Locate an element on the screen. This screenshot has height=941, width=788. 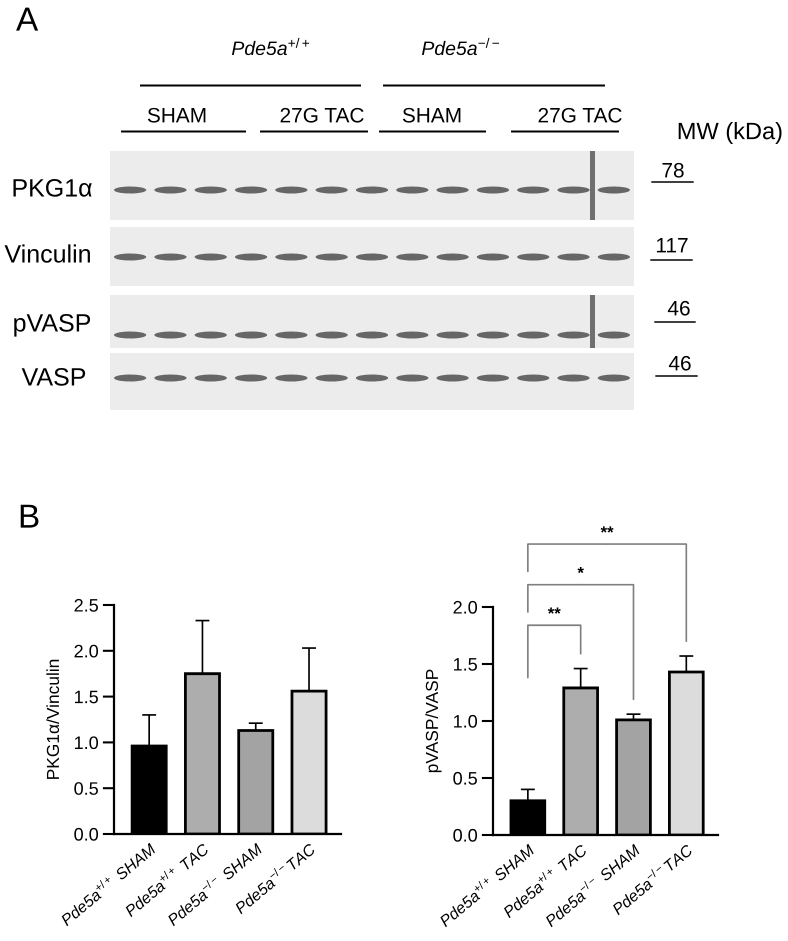
annotation: ** is located at coordinates (554, 611).